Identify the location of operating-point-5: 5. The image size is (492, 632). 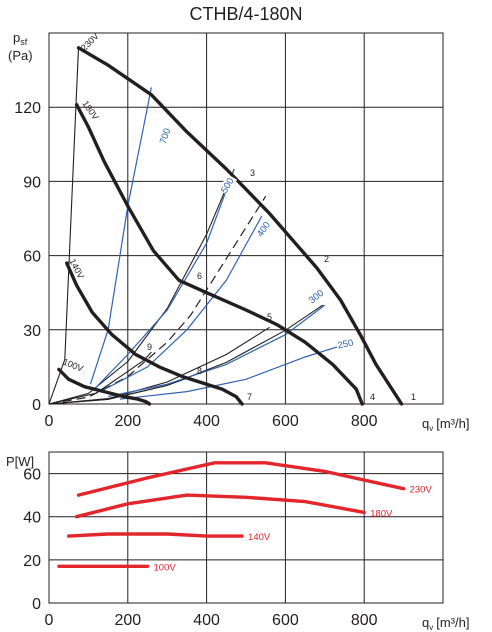
(269, 317).